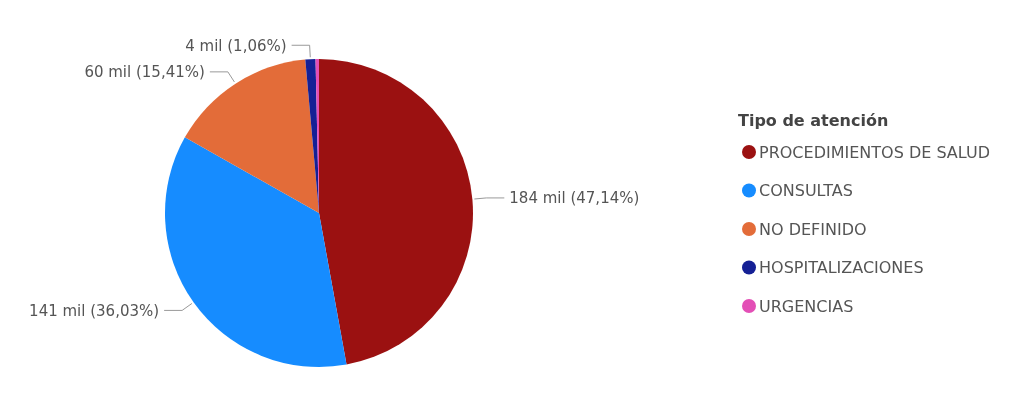 This screenshot has width=1024, height=403. What do you see at coordinates (806, 191) in the screenshot?
I see `legend-label: CONSULTAS` at bounding box center [806, 191].